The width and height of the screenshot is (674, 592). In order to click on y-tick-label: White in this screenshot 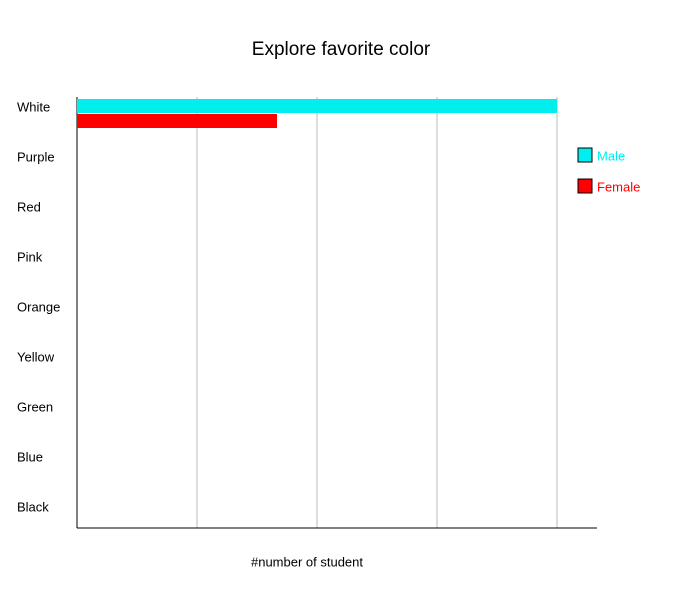, I will do `click(33, 106)`.